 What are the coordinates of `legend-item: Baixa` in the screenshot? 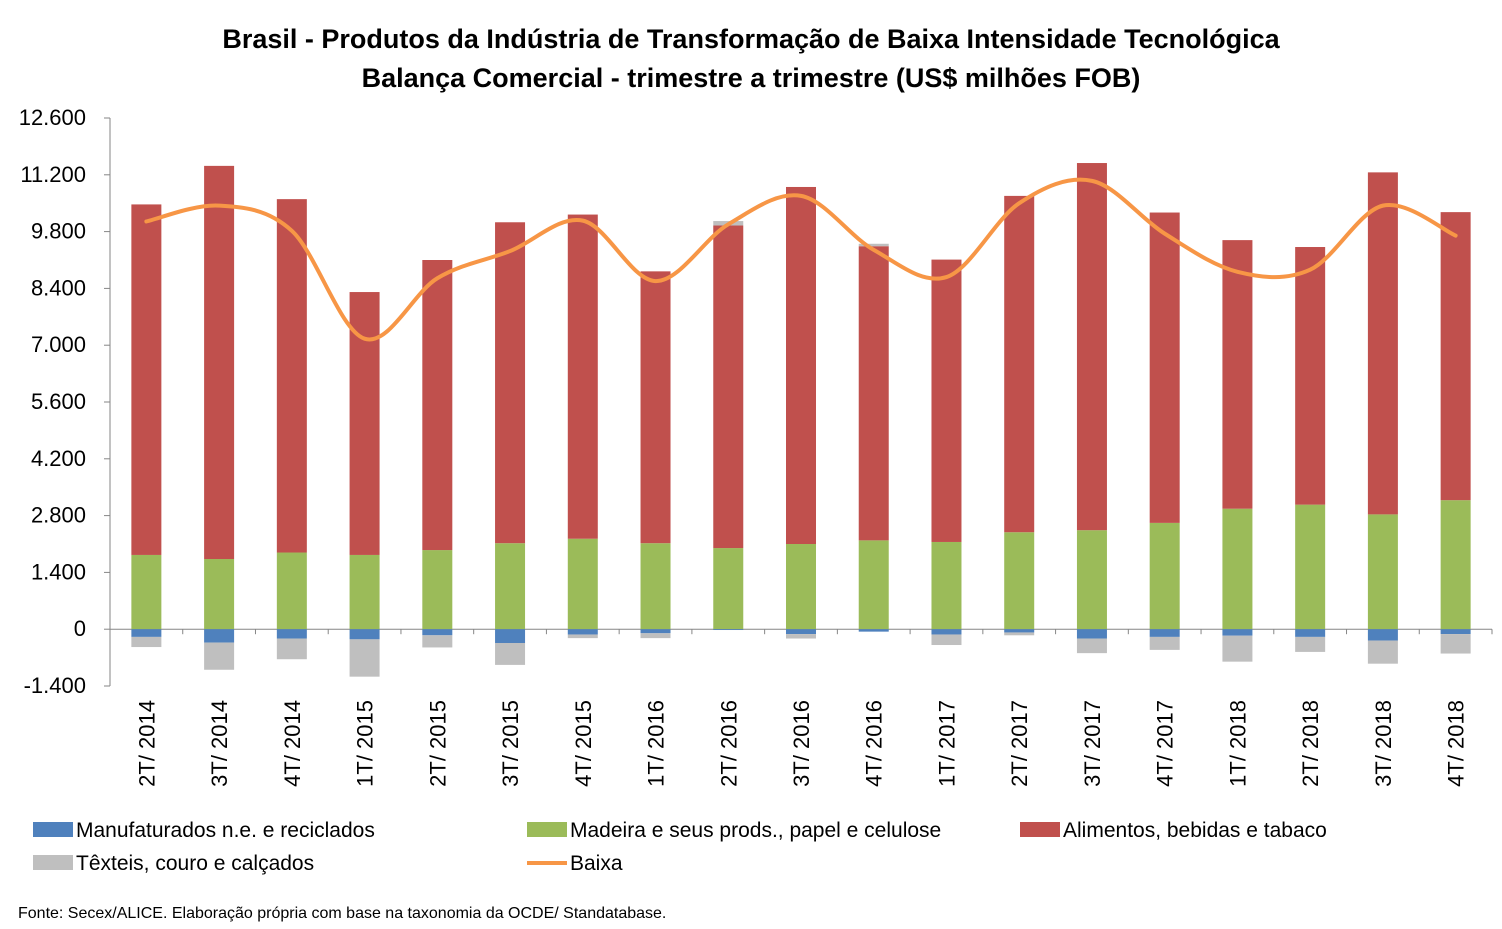 It's located at (575, 863).